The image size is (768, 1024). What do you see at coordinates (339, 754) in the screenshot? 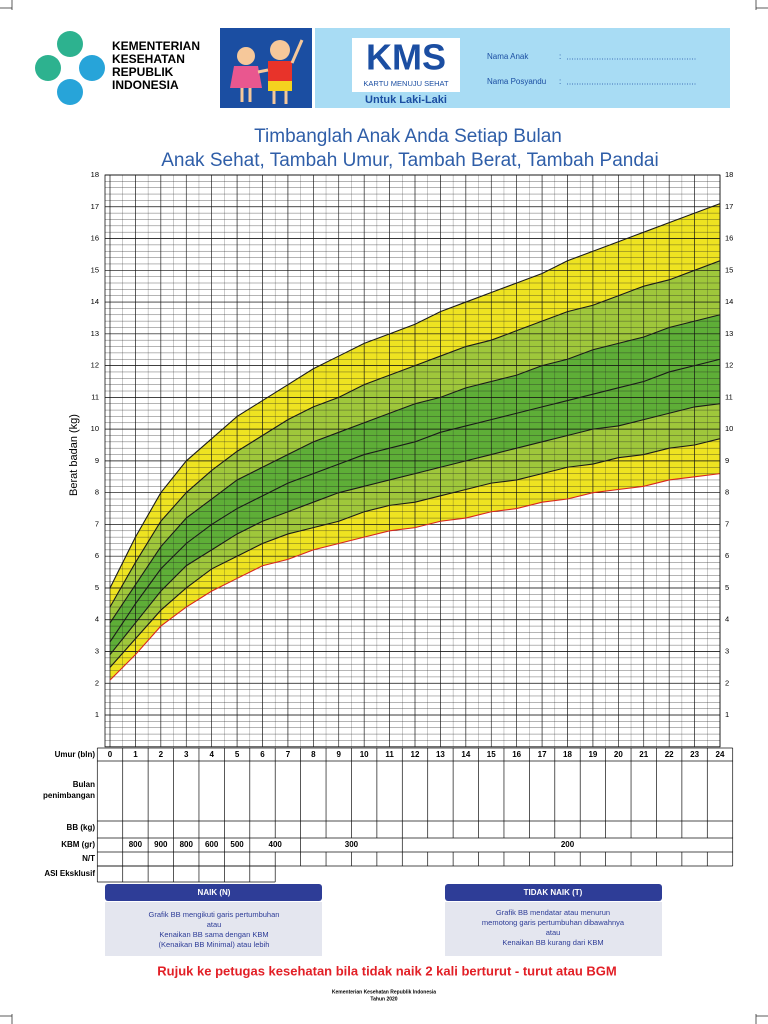
I see `age-label: 9` at bounding box center [339, 754].